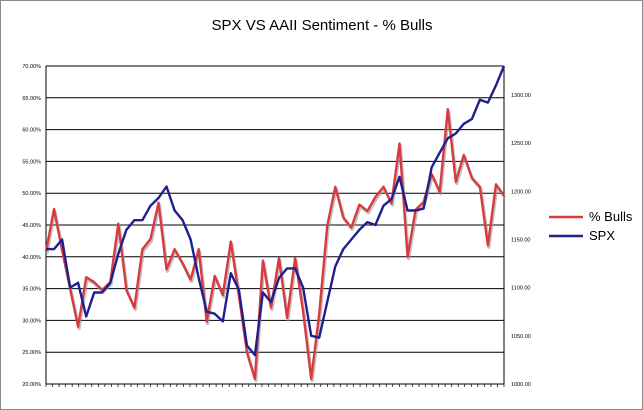  What do you see at coordinates (31, 385) in the screenshot?
I see `left-tick-label: 20.00%` at bounding box center [31, 385].